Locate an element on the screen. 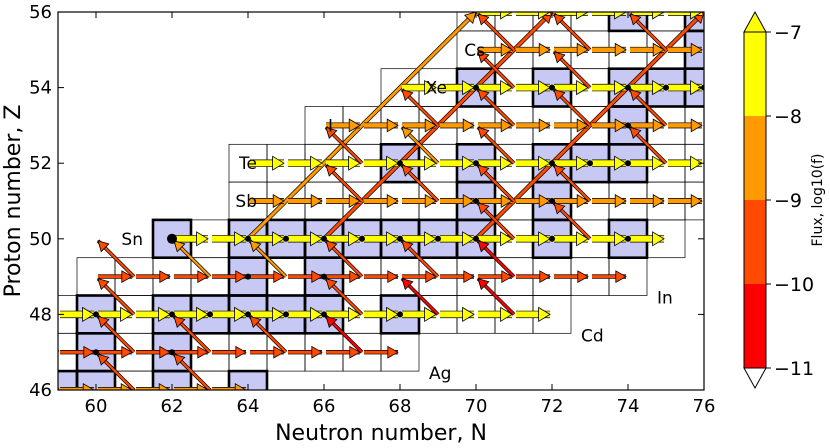  colorbar: −11 −10 −9 −8 −7 is located at coordinates (778, 200).